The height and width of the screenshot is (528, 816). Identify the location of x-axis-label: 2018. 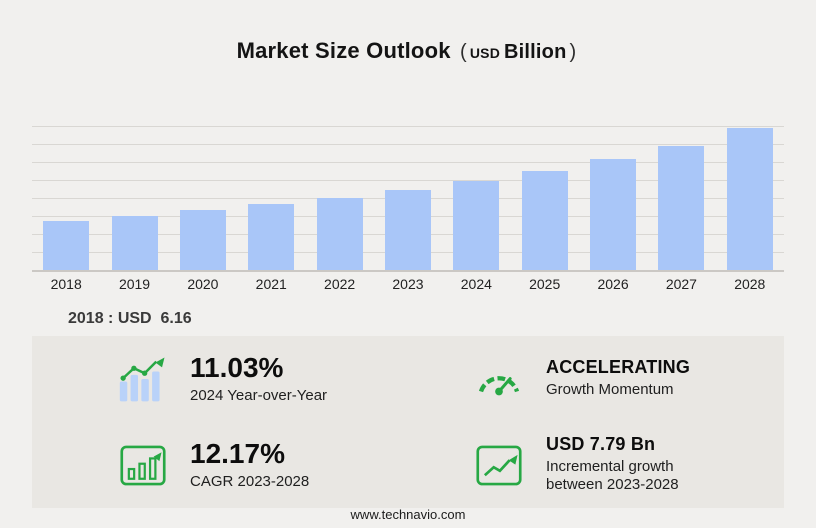
(66, 284).